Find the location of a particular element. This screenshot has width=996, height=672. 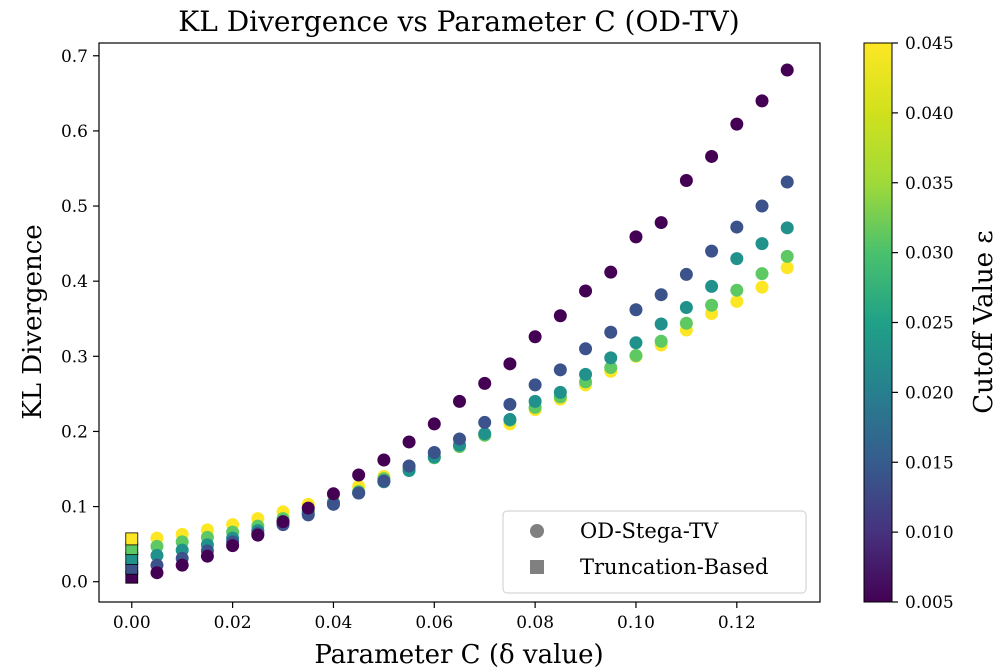

x-tick-label: 0.06 is located at coordinates (434, 623).